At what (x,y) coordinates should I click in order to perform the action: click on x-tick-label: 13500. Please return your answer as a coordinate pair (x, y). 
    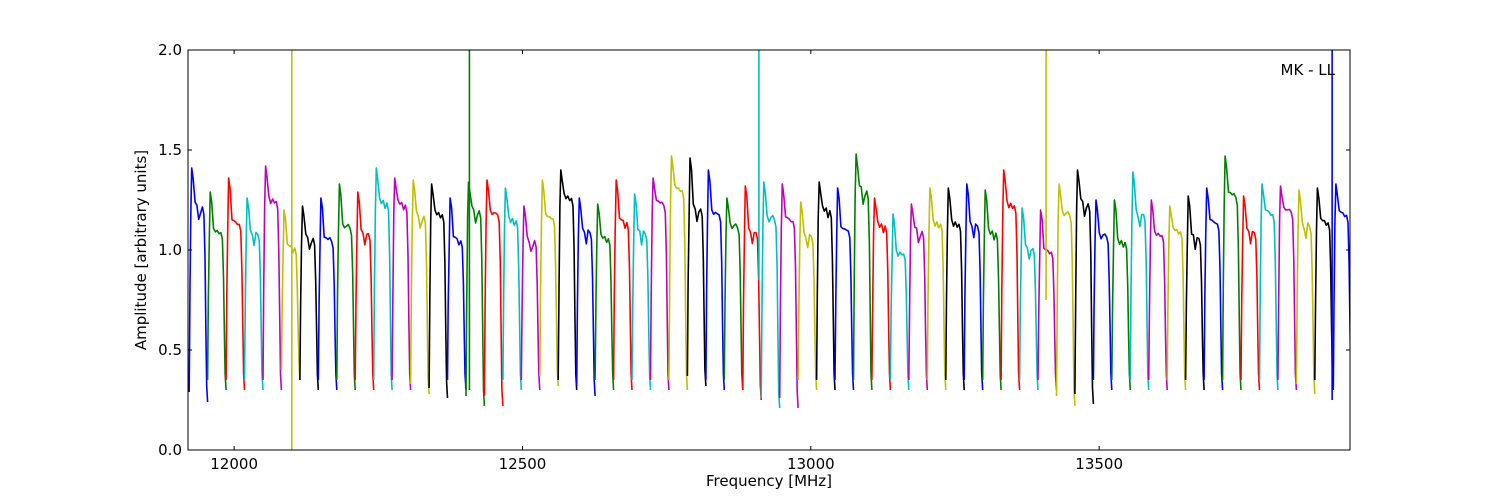
    Looking at the image, I should click on (1099, 464).